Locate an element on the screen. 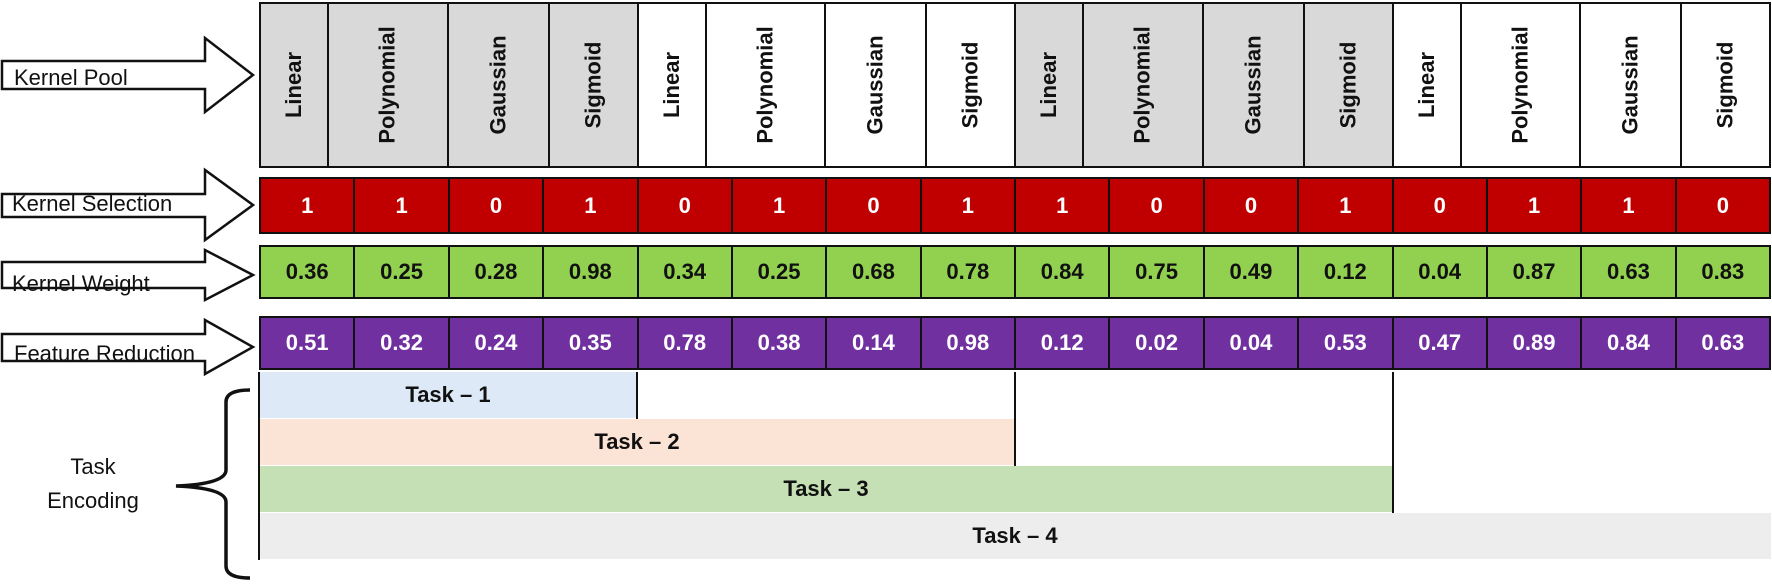 This screenshot has height=584, width=1772. kernel-weight-value: 0.49 is located at coordinates (1251, 271).